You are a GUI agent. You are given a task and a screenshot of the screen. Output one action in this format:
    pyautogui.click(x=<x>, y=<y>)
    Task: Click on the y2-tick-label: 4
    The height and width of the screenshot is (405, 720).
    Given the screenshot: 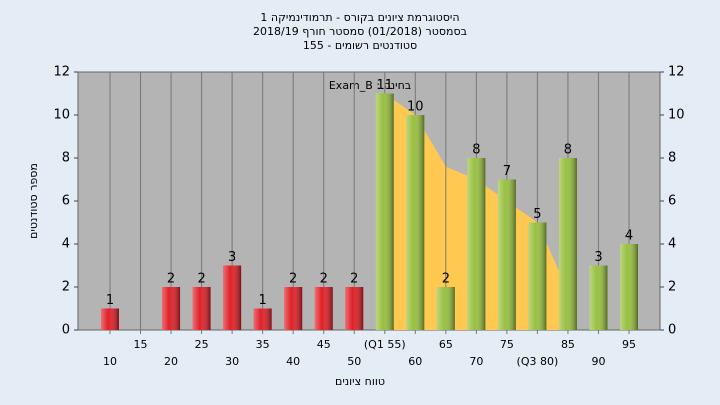 What is the action you would take?
    pyautogui.click(x=672, y=244)
    